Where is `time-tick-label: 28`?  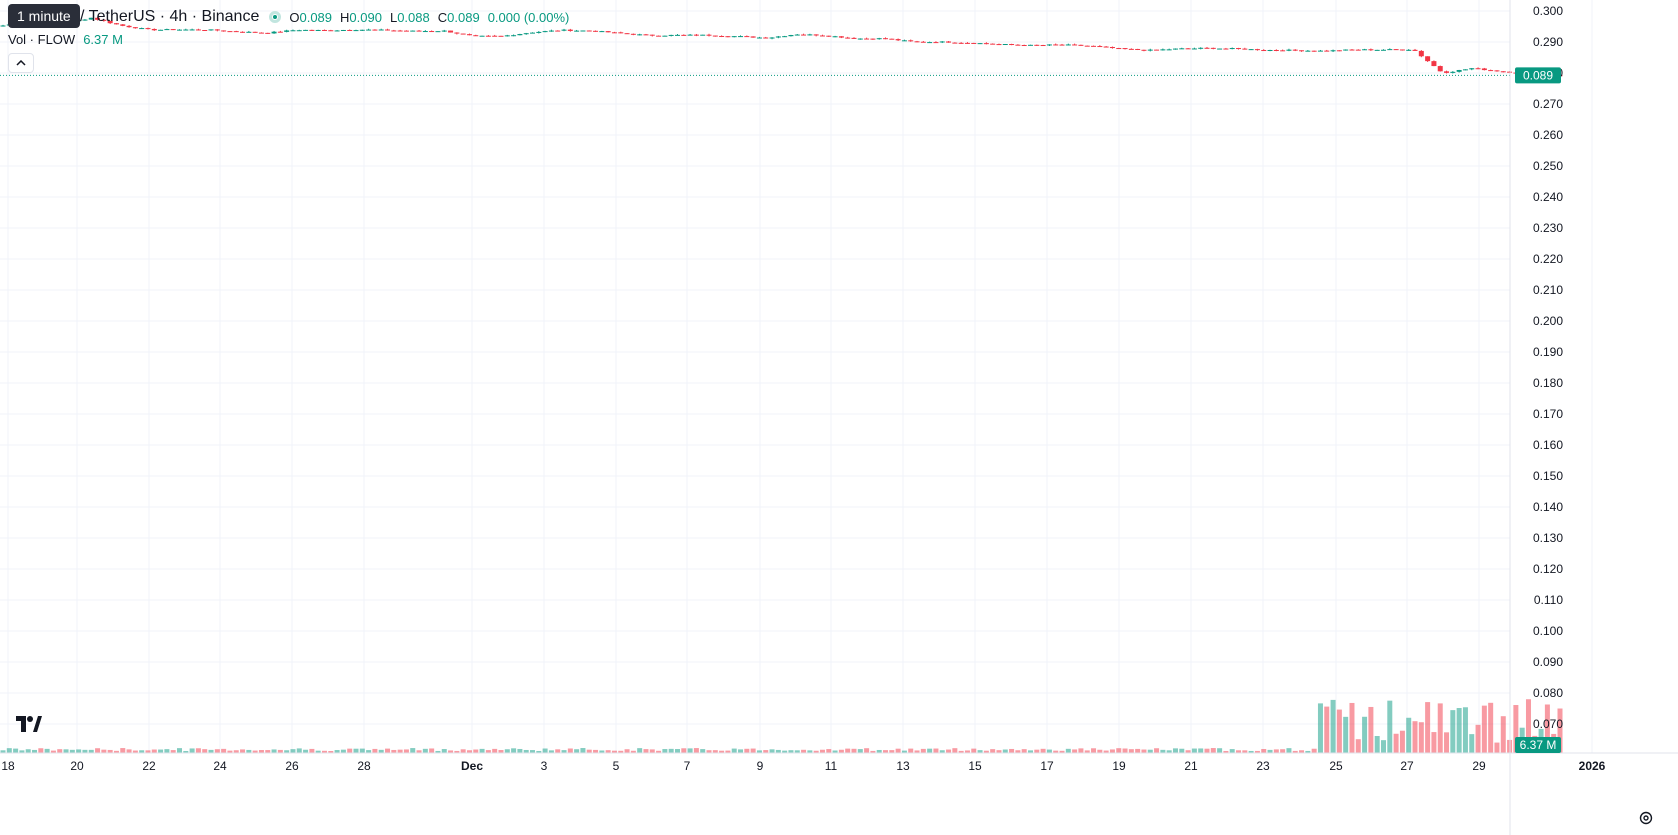
time-tick-label: 28 is located at coordinates (364, 766).